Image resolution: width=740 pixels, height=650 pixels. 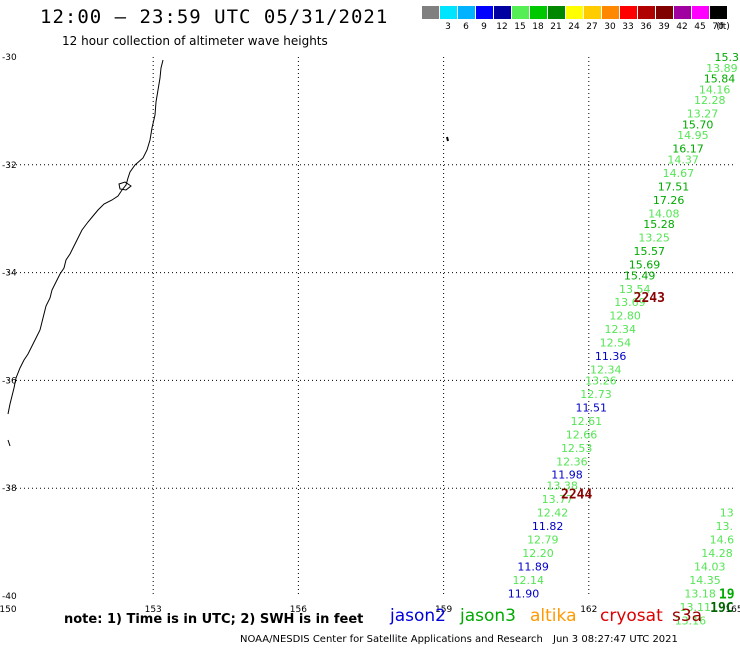 What do you see at coordinates (710, 566) in the screenshot?
I see `wave-height-value: 14.03` at bounding box center [710, 566].